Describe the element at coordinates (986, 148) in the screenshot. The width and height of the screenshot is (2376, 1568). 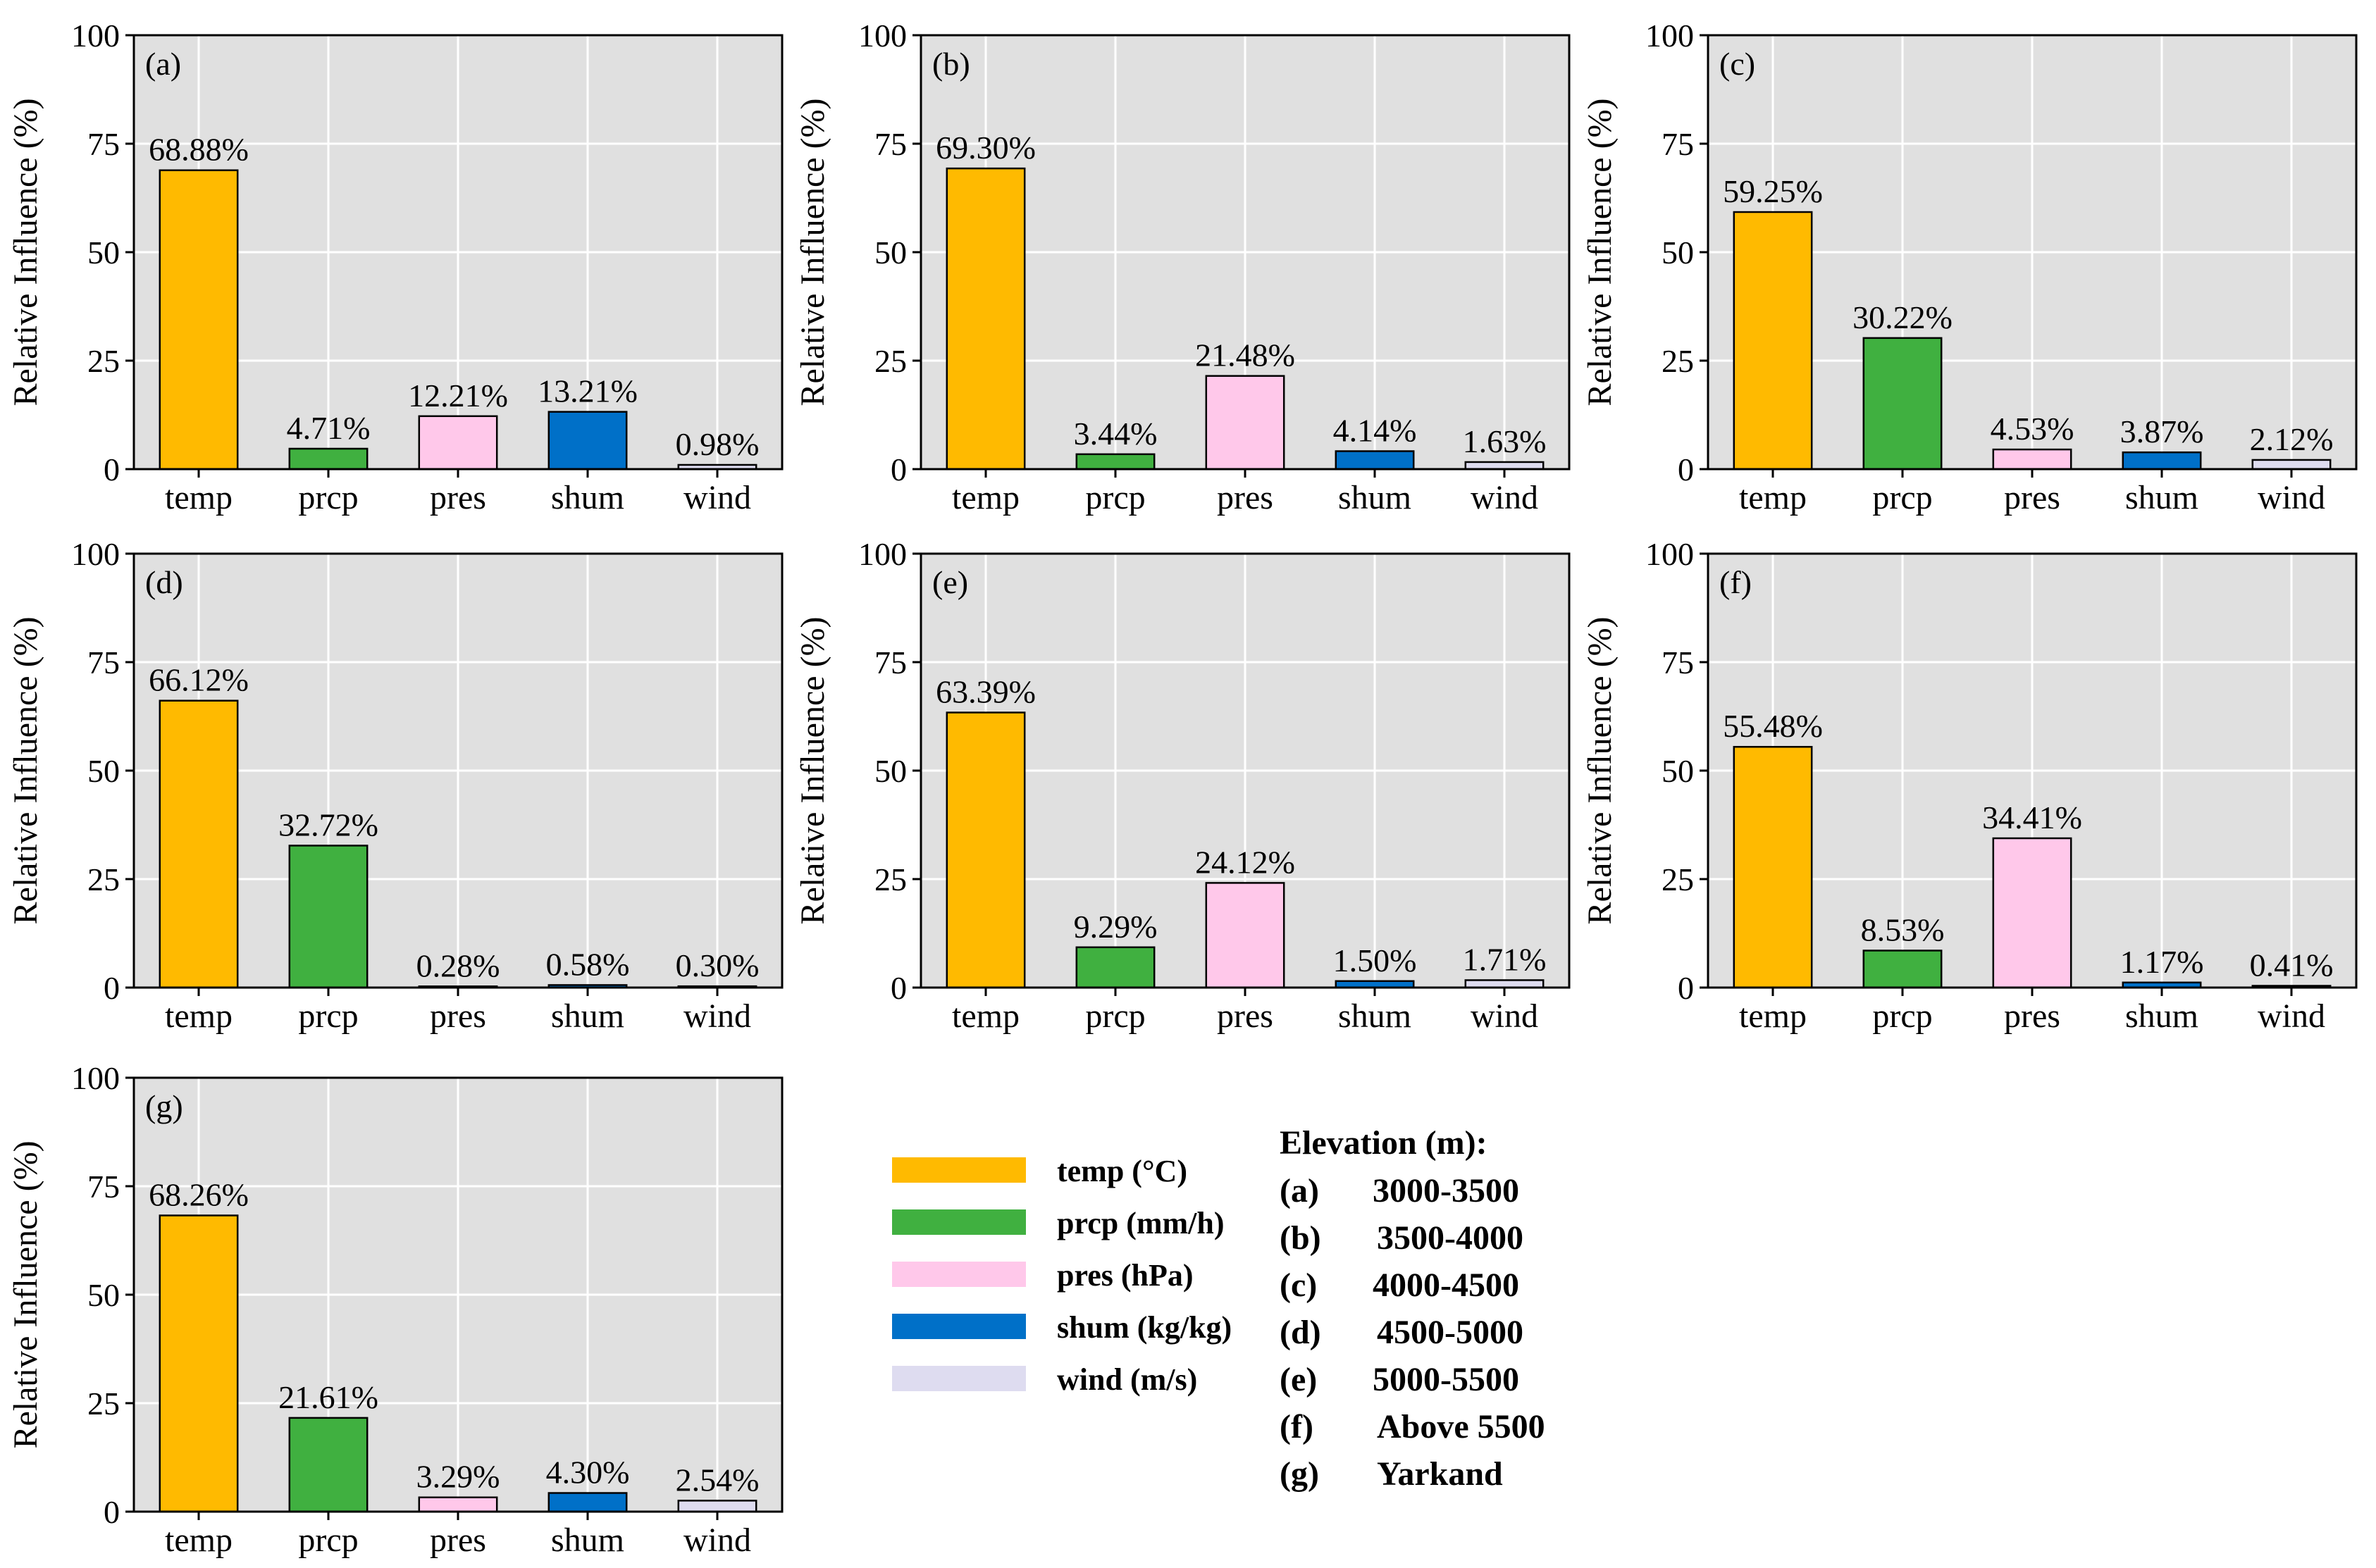
I see `data-label-temp: 69.30%` at that location.